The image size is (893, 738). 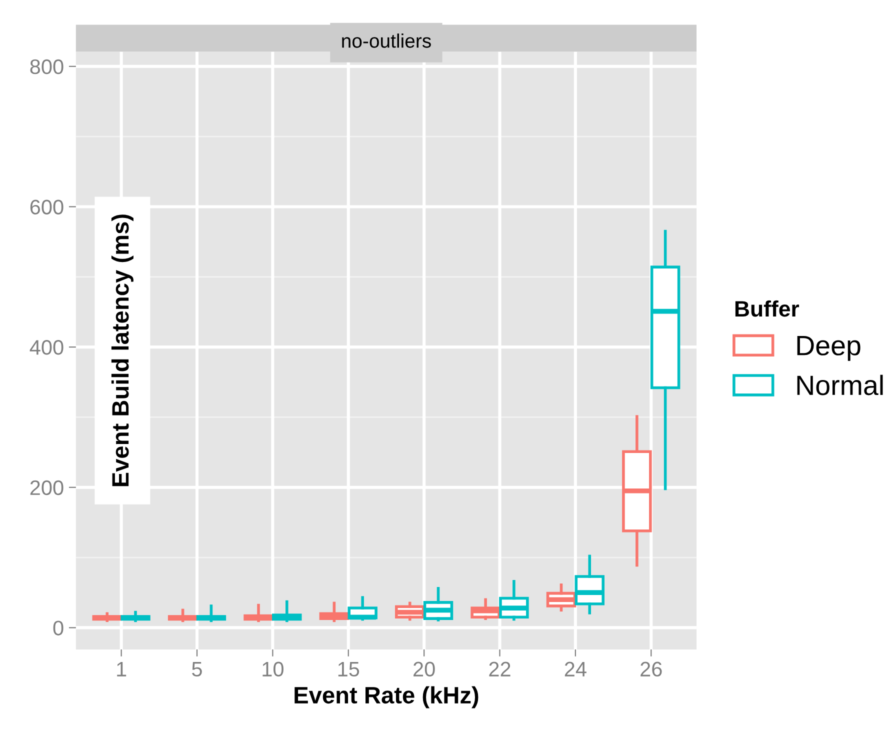 I want to click on y-tick-label: 600, so click(x=47, y=207).